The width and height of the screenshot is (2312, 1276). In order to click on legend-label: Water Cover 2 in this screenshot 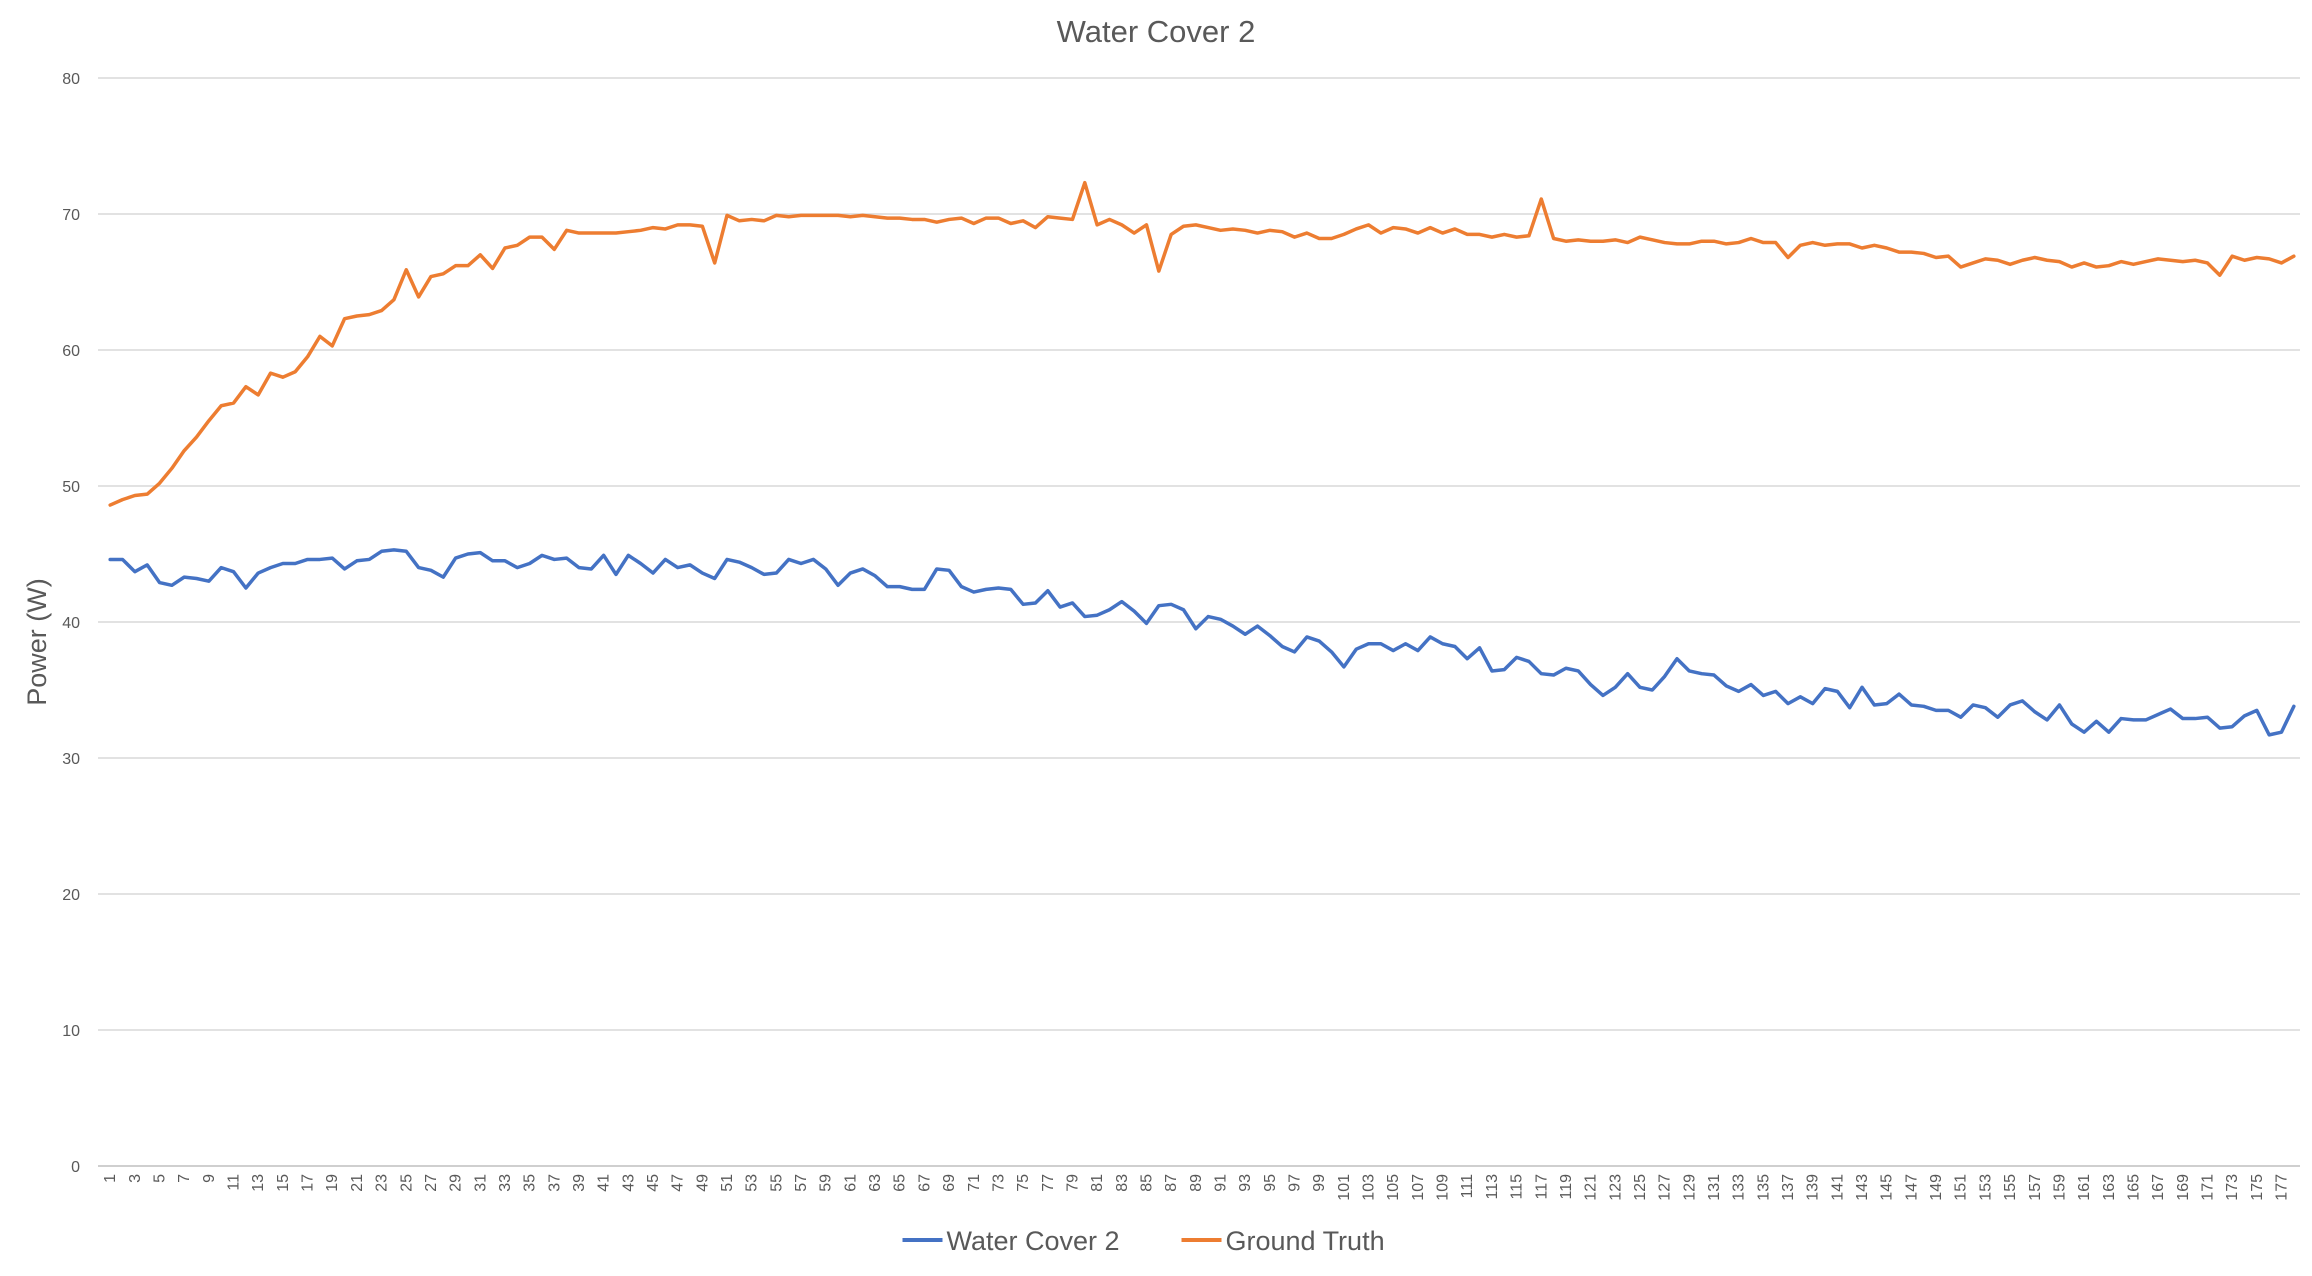, I will do `click(1033, 1241)`.